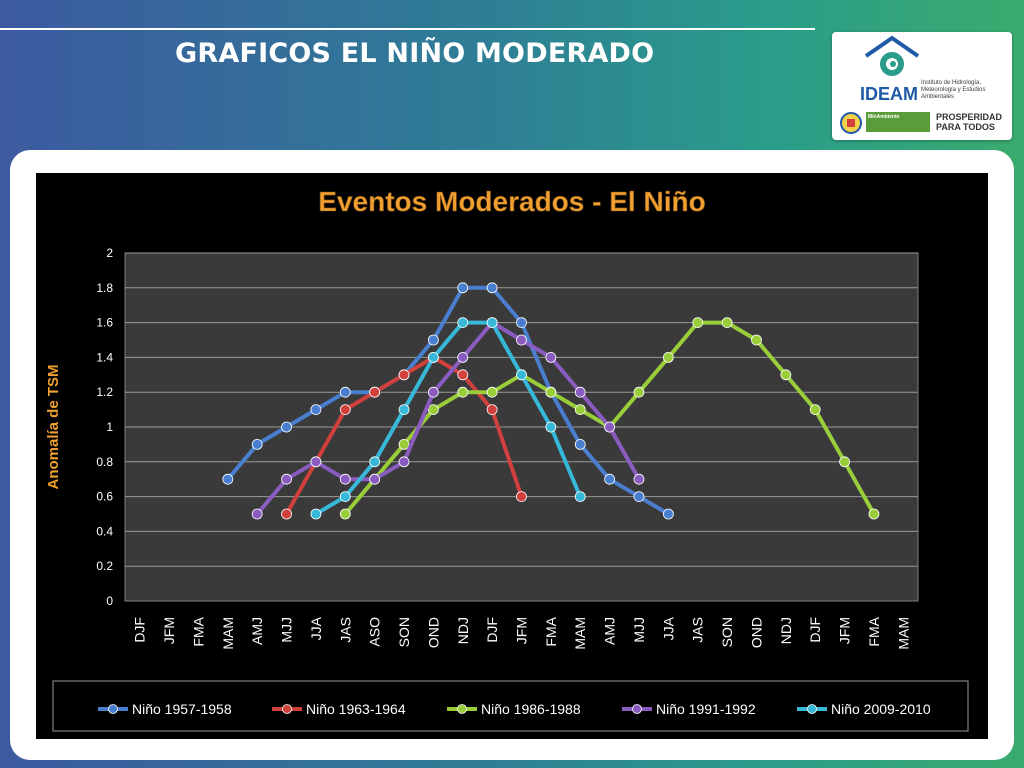 The height and width of the screenshot is (768, 1024). I want to click on slide-title: GRAFICOS EL NIÑO MODERADO, so click(415, 53).